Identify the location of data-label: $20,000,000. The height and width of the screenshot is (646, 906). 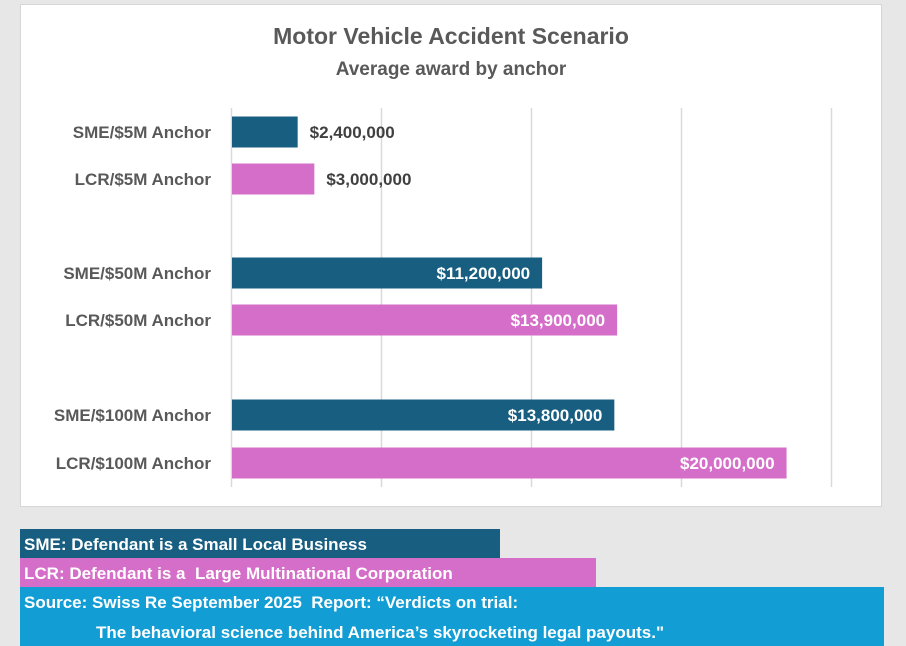
(727, 463).